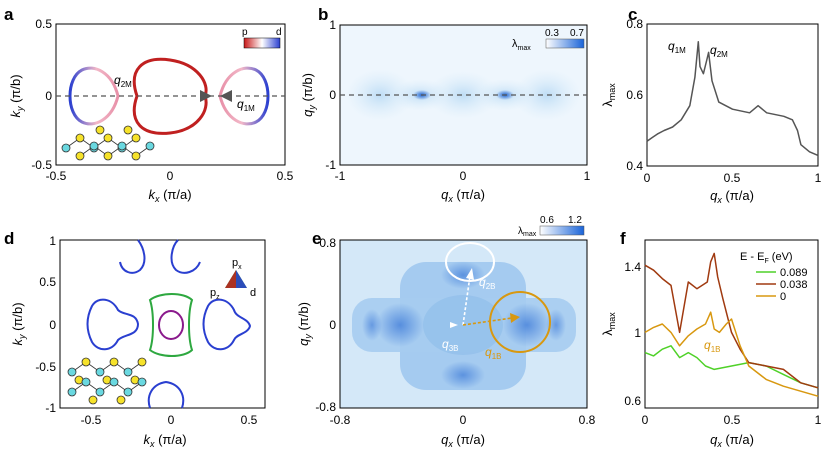  I want to click on panel-letter: c, so click(632, 14).